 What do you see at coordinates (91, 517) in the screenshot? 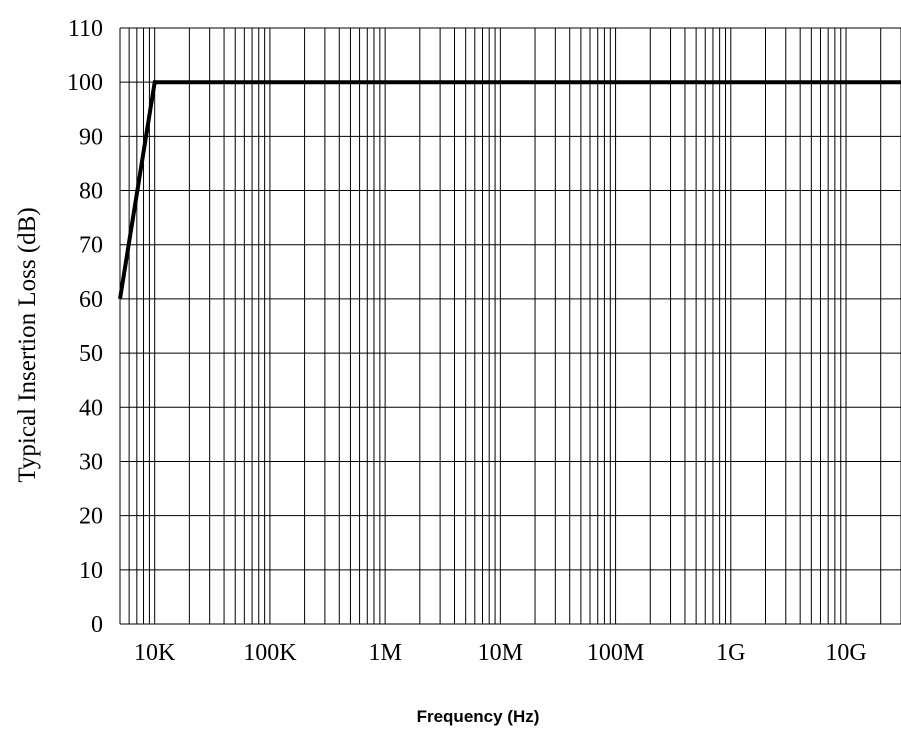
I see `y-tick-label: 20` at bounding box center [91, 517].